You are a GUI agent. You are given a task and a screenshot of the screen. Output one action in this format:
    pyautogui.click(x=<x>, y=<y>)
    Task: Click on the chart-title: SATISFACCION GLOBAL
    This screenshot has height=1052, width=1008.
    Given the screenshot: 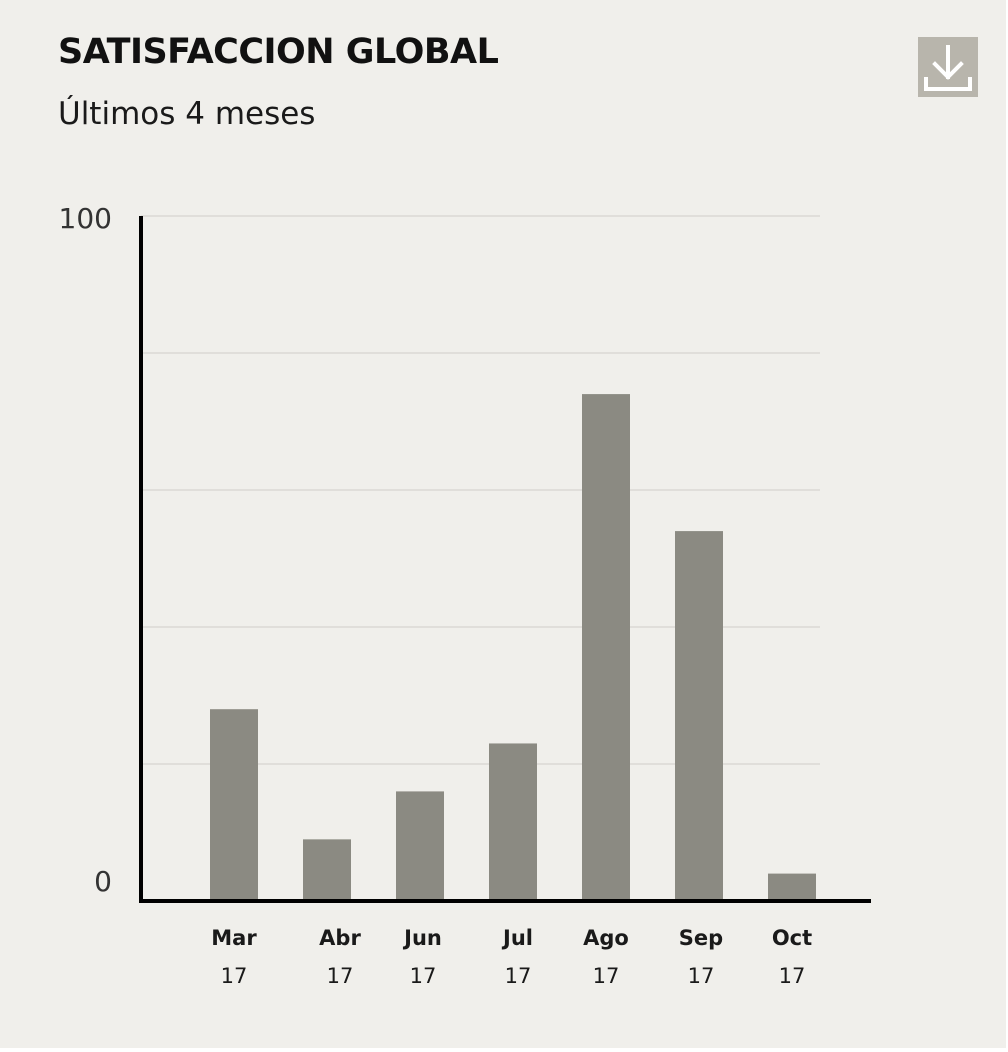 What is the action you would take?
    pyautogui.click(x=278, y=52)
    